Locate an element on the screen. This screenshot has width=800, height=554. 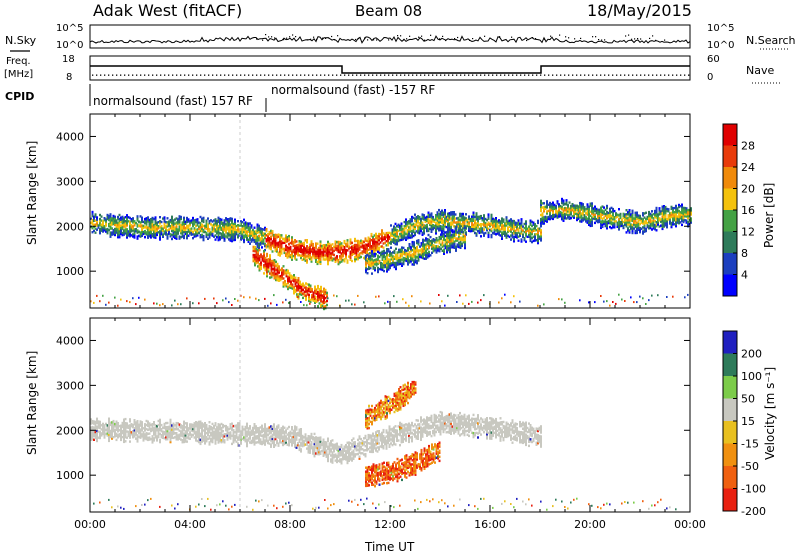
colorbar-tick-label: 100 is located at coordinates (751, 376).